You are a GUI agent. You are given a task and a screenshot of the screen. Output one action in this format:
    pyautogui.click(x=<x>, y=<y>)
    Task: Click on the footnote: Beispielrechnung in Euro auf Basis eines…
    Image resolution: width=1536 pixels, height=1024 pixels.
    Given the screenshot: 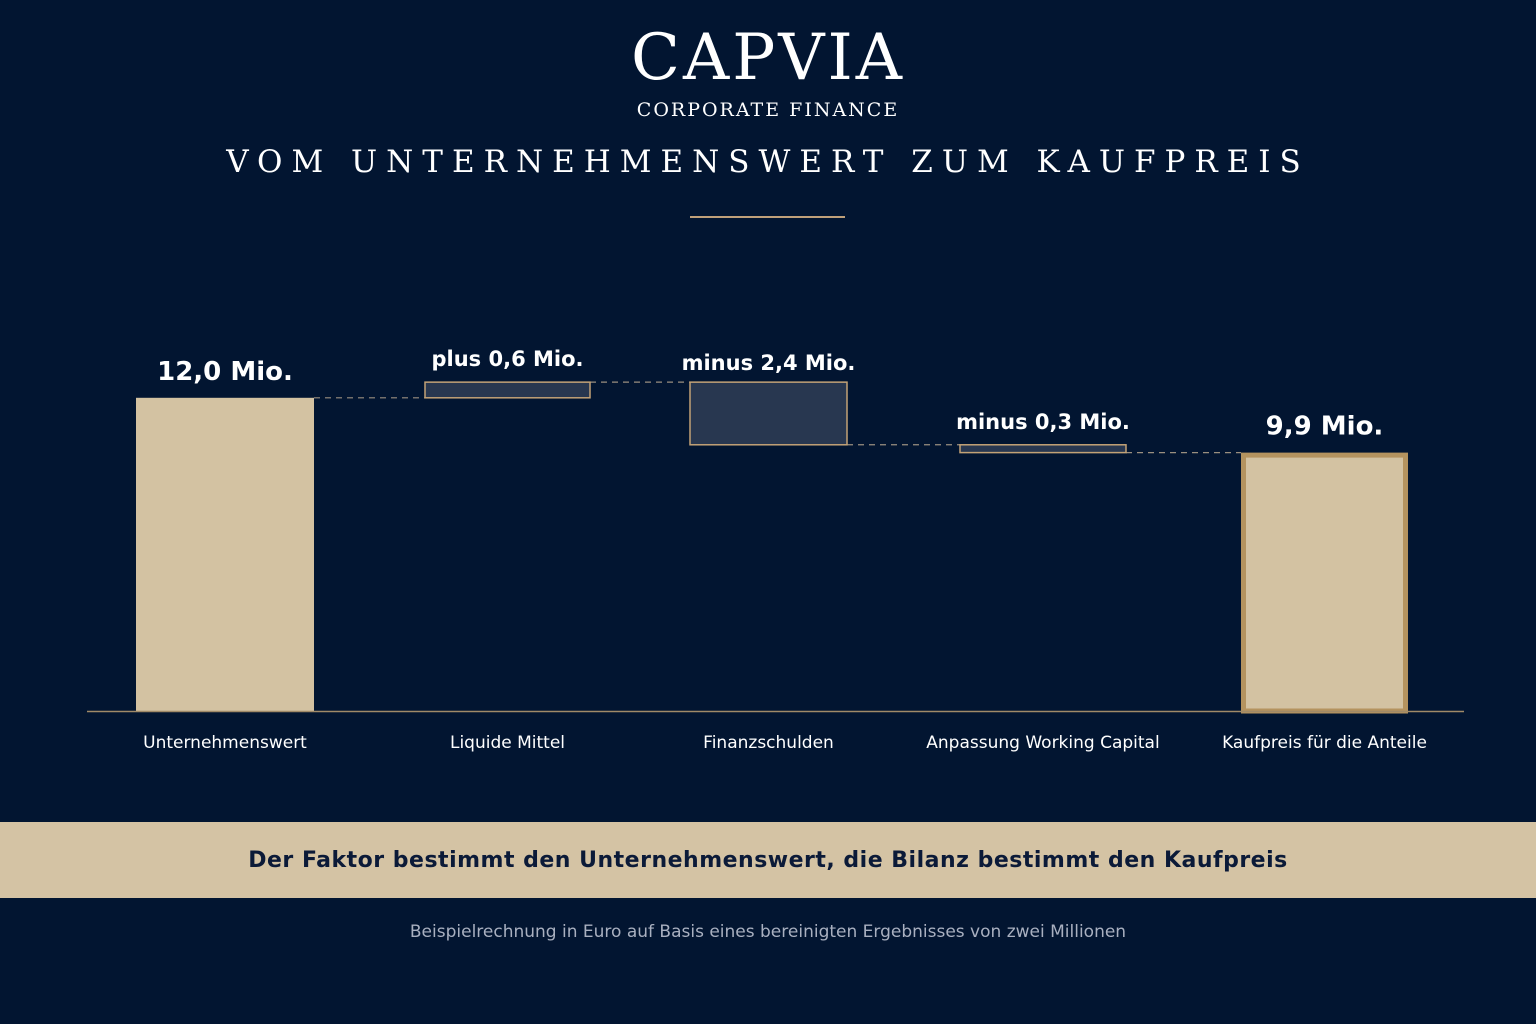 What is the action you would take?
    pyautogui.click(x=768, y=932)
    